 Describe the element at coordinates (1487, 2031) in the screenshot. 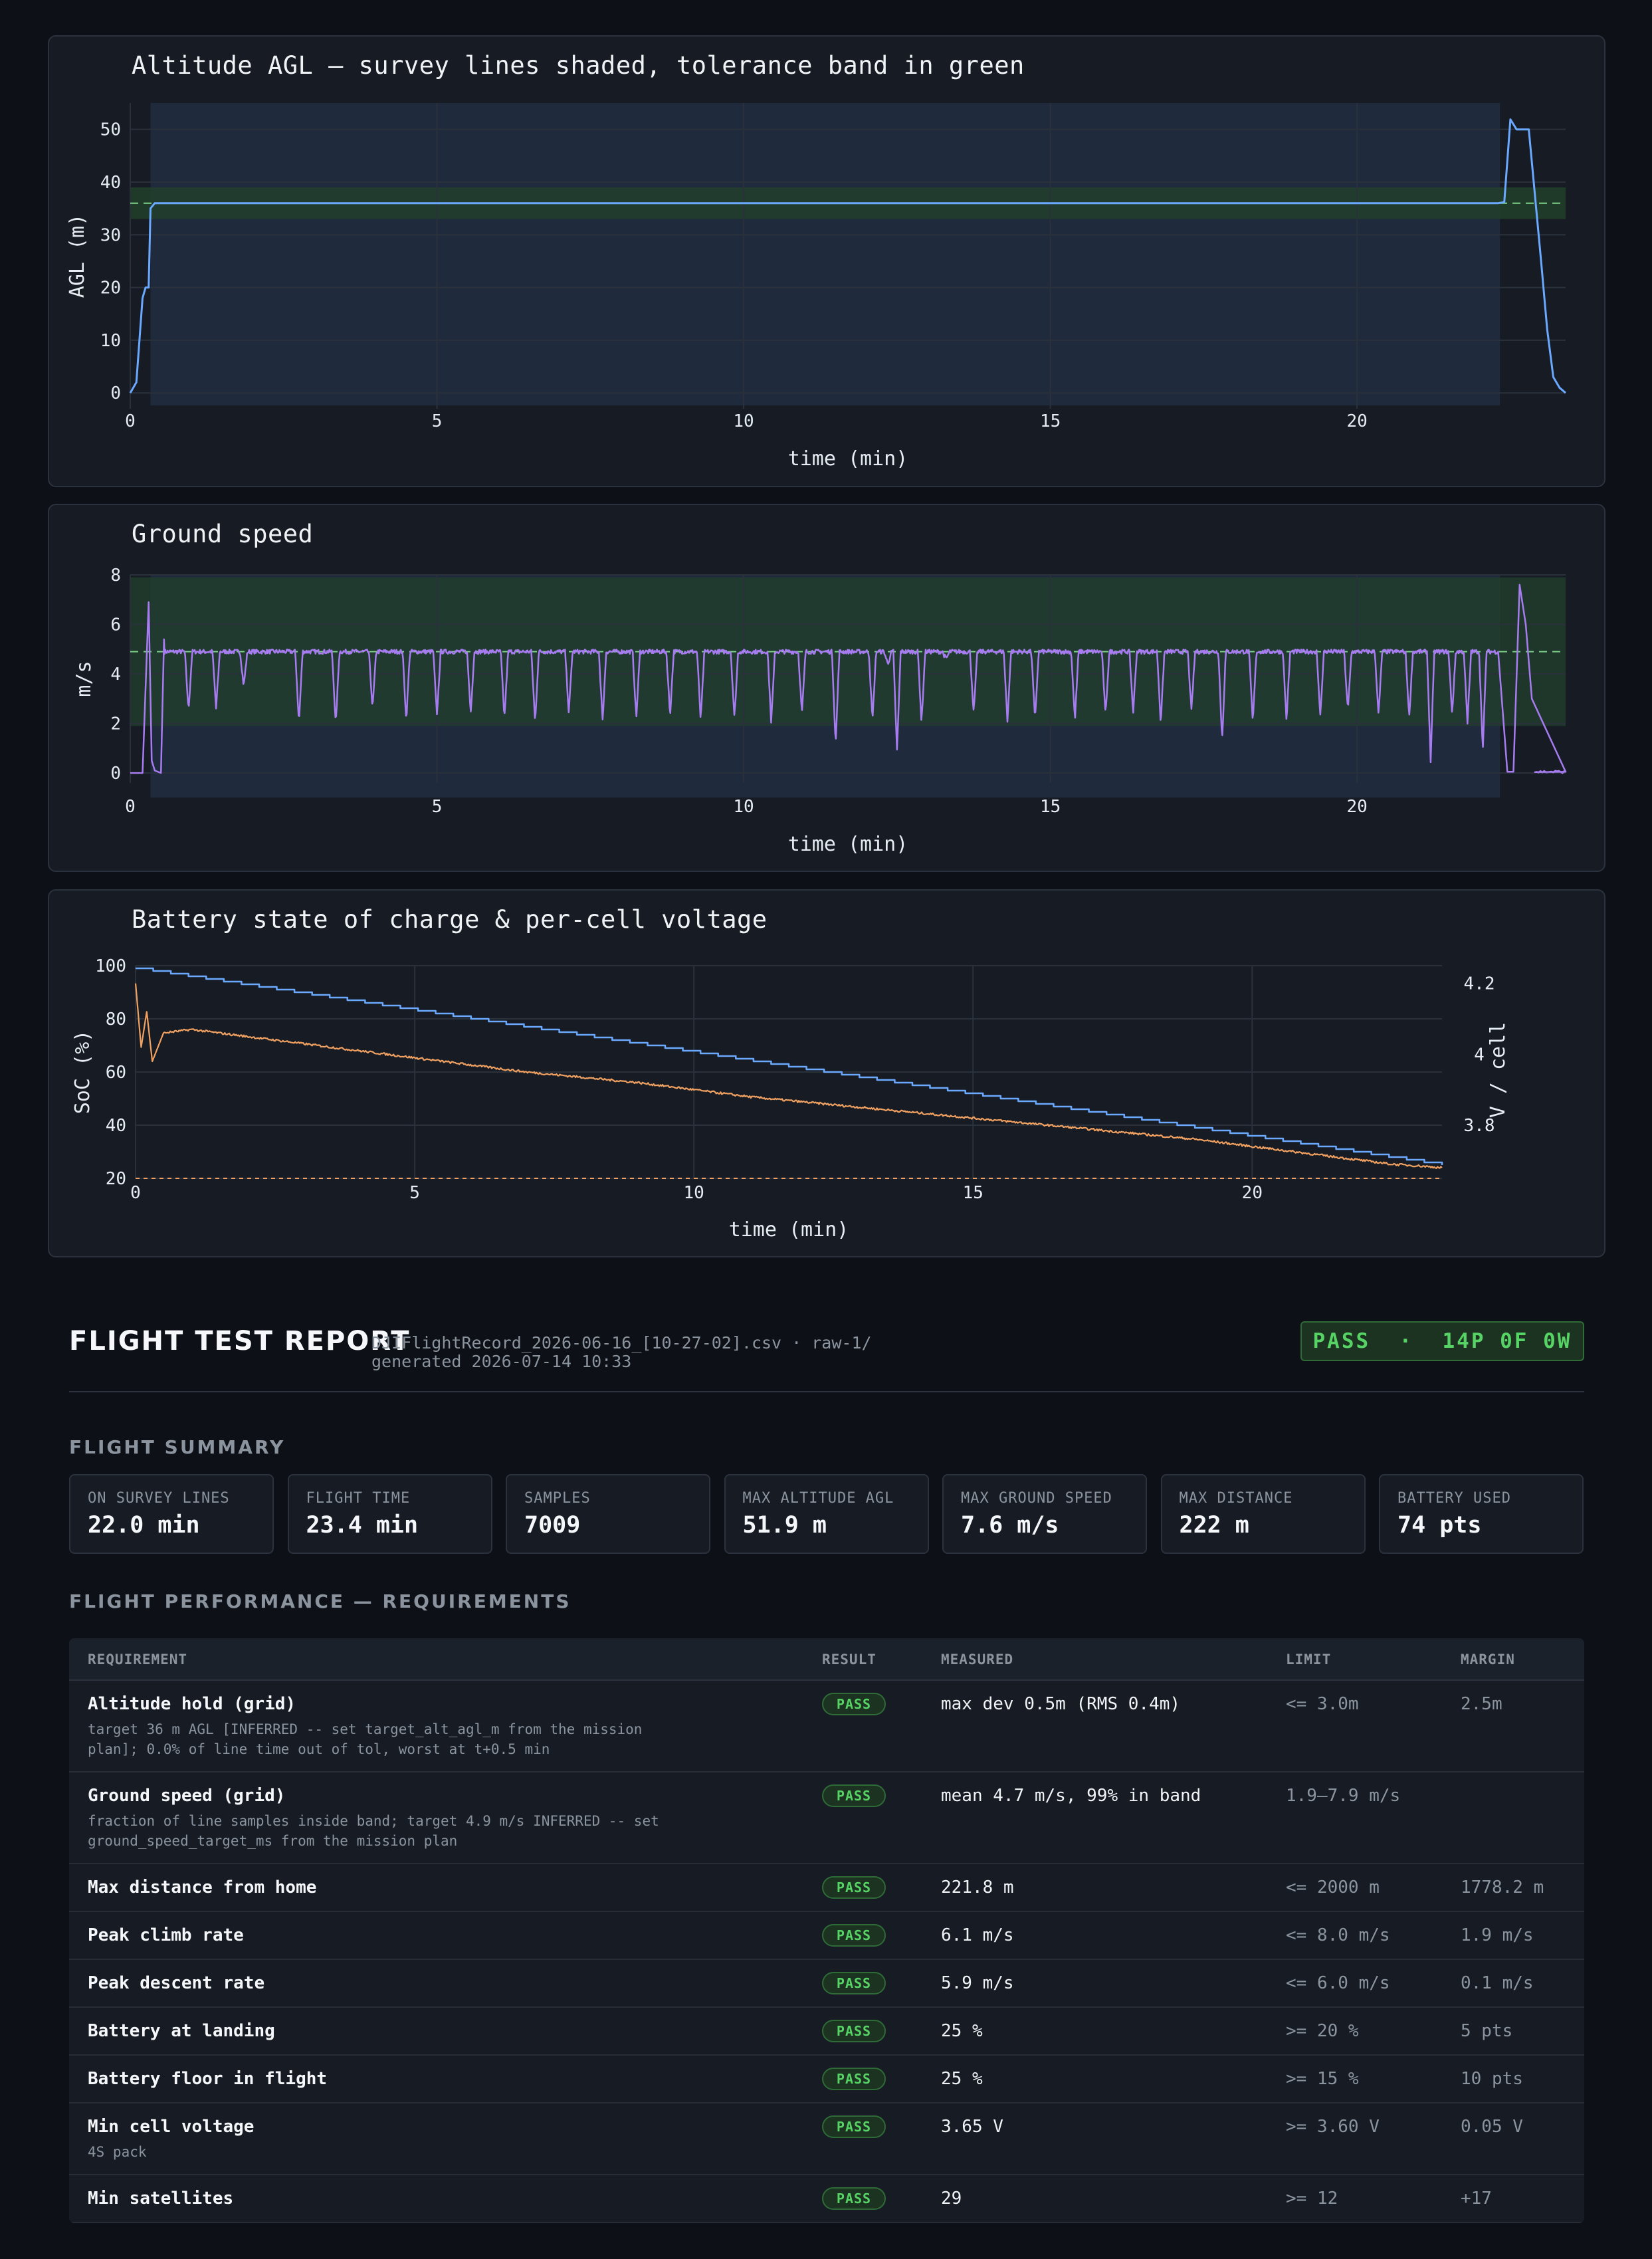

I see `margin-value: 5 pts` at that location.